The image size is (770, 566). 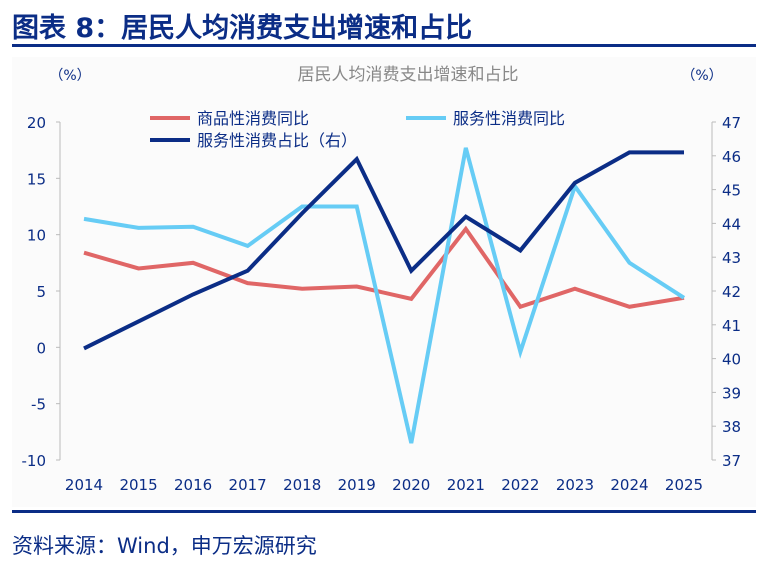 What do you see at coordinates (34, 461) in the screenshot?
I see `left-tick-label: -10` at bounding box center [34, 461].